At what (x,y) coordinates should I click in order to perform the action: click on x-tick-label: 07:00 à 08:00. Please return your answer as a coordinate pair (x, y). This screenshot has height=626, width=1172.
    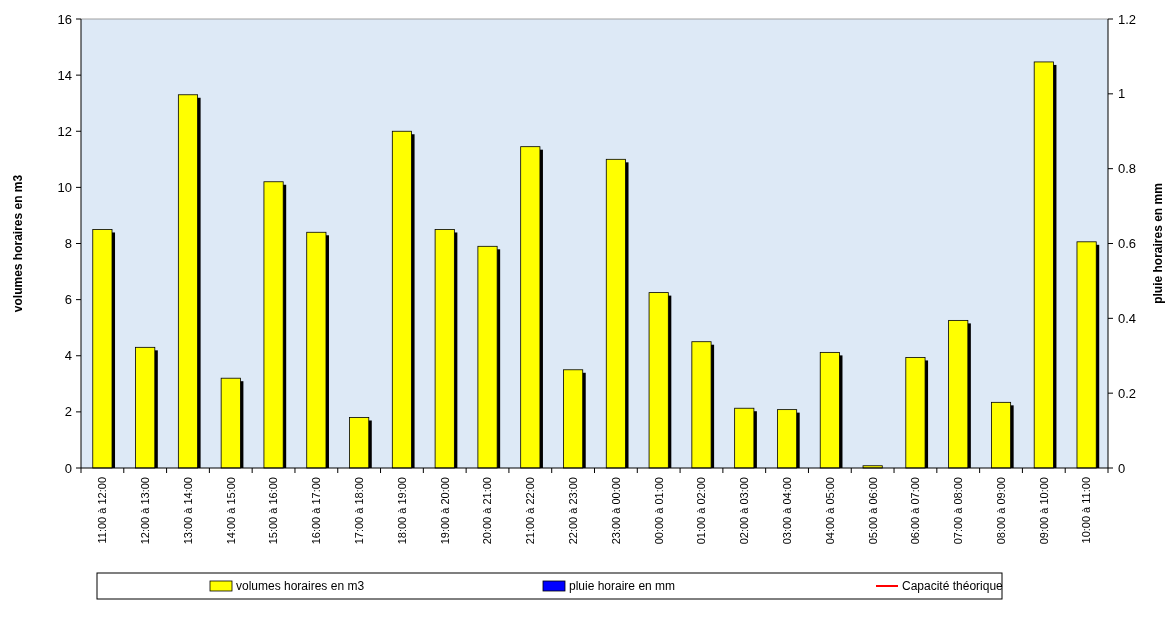
    Looking at the image, I should click on (958, 511).